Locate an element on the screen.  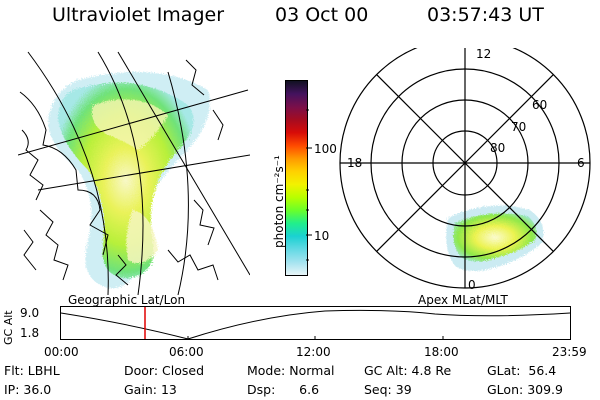
info-seq: Seq: 39 is located at coordinates (388, 389).